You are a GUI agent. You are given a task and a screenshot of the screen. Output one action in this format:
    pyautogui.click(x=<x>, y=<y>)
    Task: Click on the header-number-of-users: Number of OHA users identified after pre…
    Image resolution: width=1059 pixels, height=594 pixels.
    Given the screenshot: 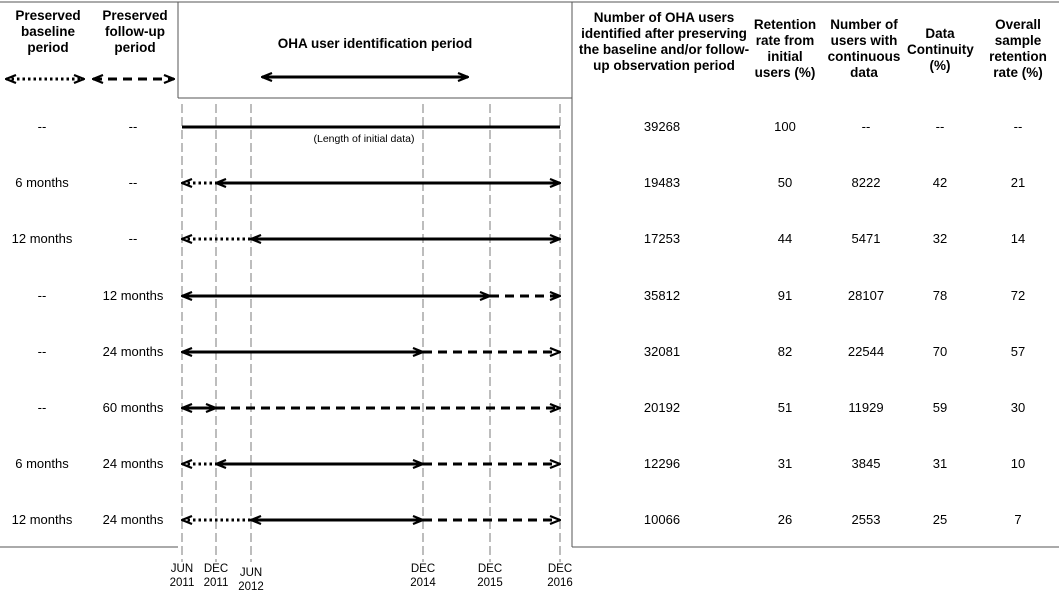 What is the action you would take?
    pyautogui.click(x=664, y=41)
    